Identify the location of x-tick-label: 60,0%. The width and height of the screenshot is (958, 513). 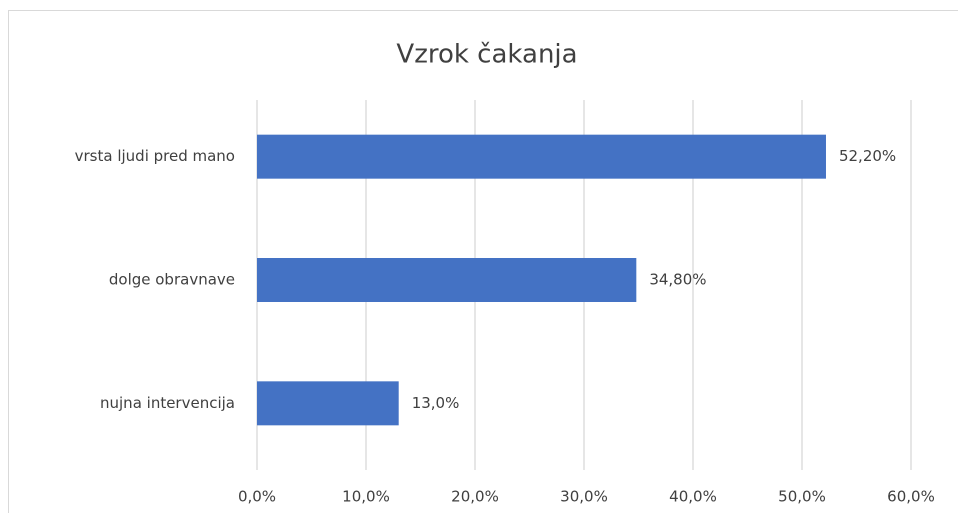
(911, 497).